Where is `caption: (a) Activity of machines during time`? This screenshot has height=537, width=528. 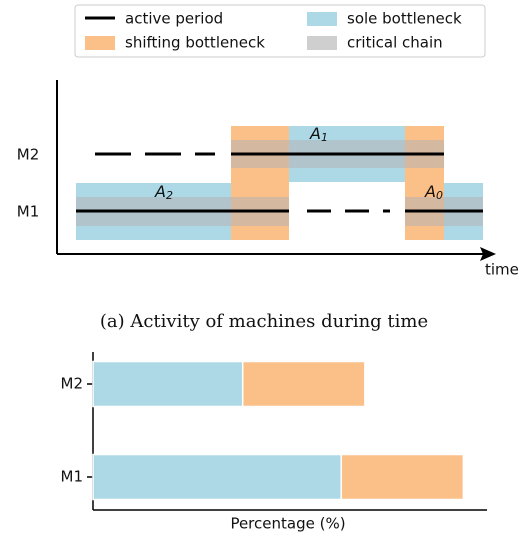 caption: (a) Activity of machines during time is located at coordinates (264, 321).